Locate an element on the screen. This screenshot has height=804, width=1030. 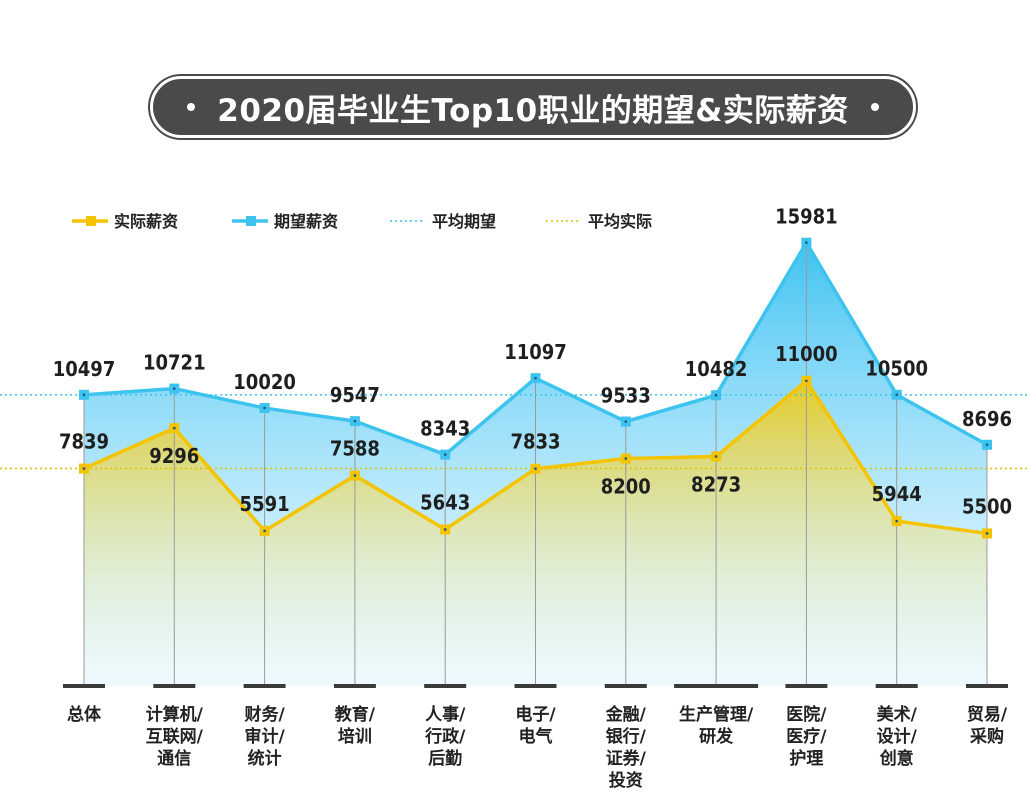
category-label: 教育/培训 is located at coordinates (355, 725).